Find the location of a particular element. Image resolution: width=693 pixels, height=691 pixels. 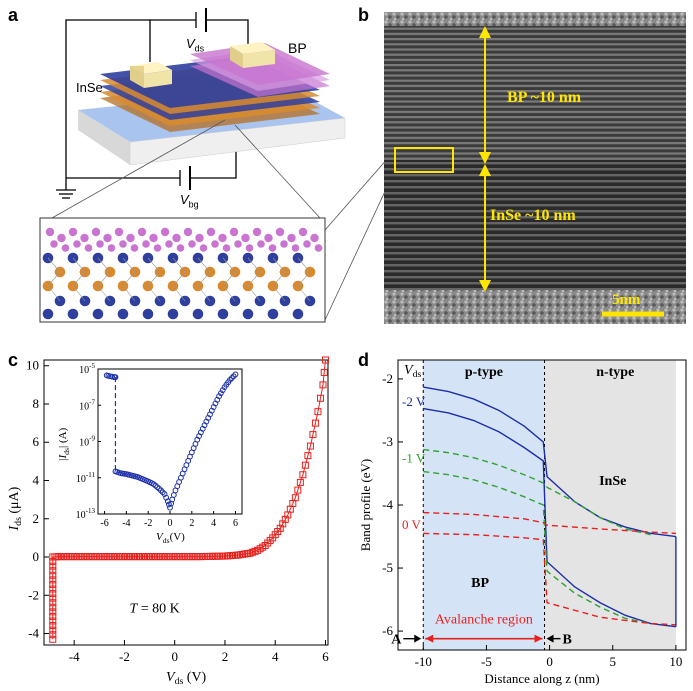

y-tick-label: 0 is located at coordinates (36, 556).